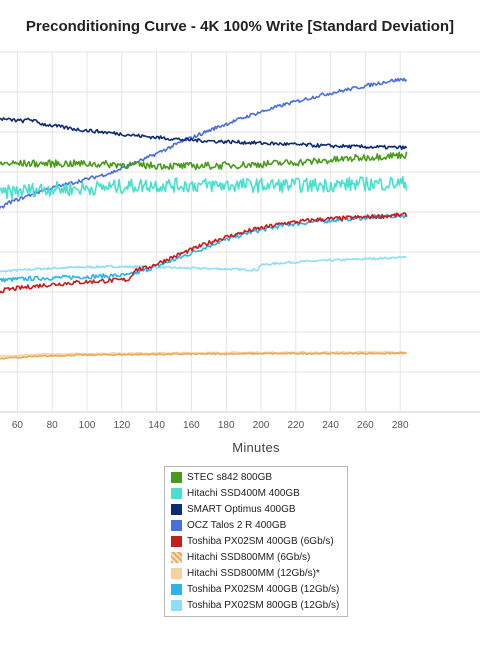 The width and height of the screenshot is (480, 650). Describe the element at coordinates (256, 447) in the screenshot. I see `x-axis-label: Minutes` at that location.